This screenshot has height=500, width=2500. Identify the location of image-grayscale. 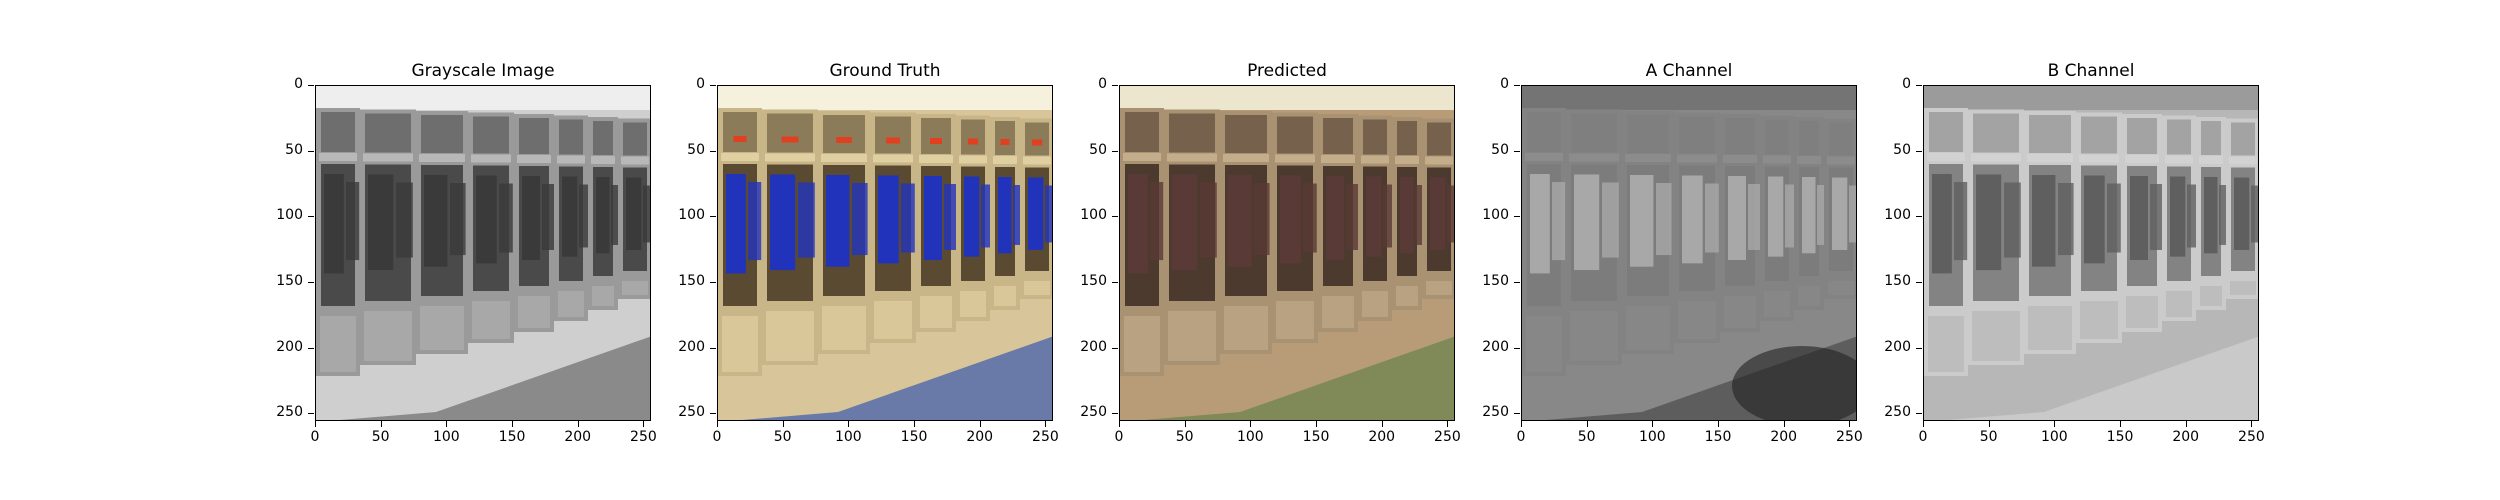
(483, 253).